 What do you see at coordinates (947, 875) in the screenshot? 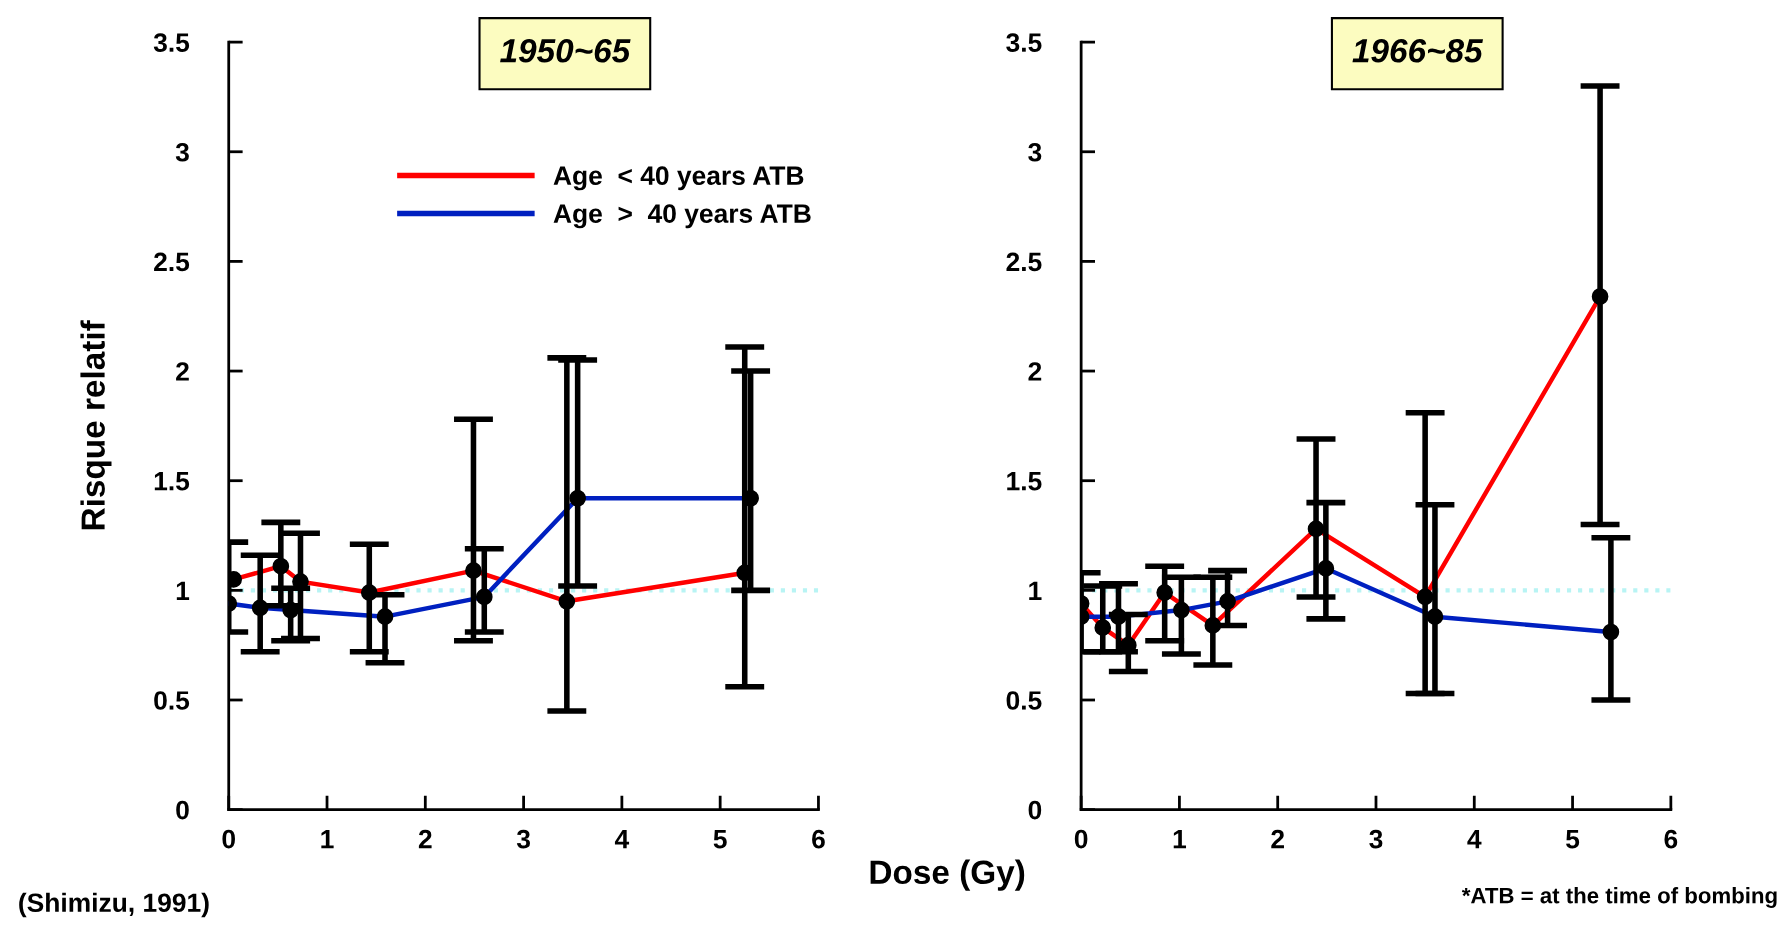
I see `x-axis-title: Dose (Gy)` at bounding box center [947, 875].